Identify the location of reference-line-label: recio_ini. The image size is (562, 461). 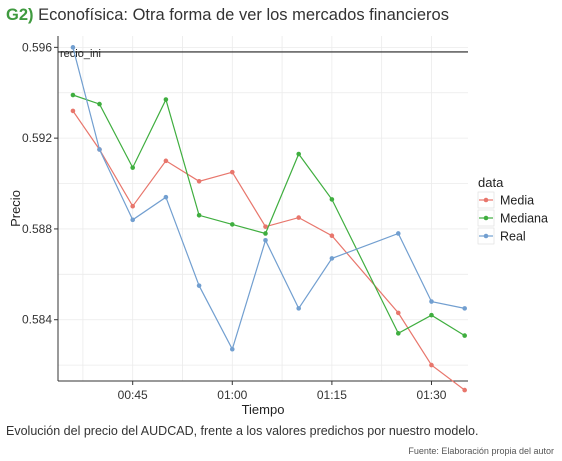
(80, 54).